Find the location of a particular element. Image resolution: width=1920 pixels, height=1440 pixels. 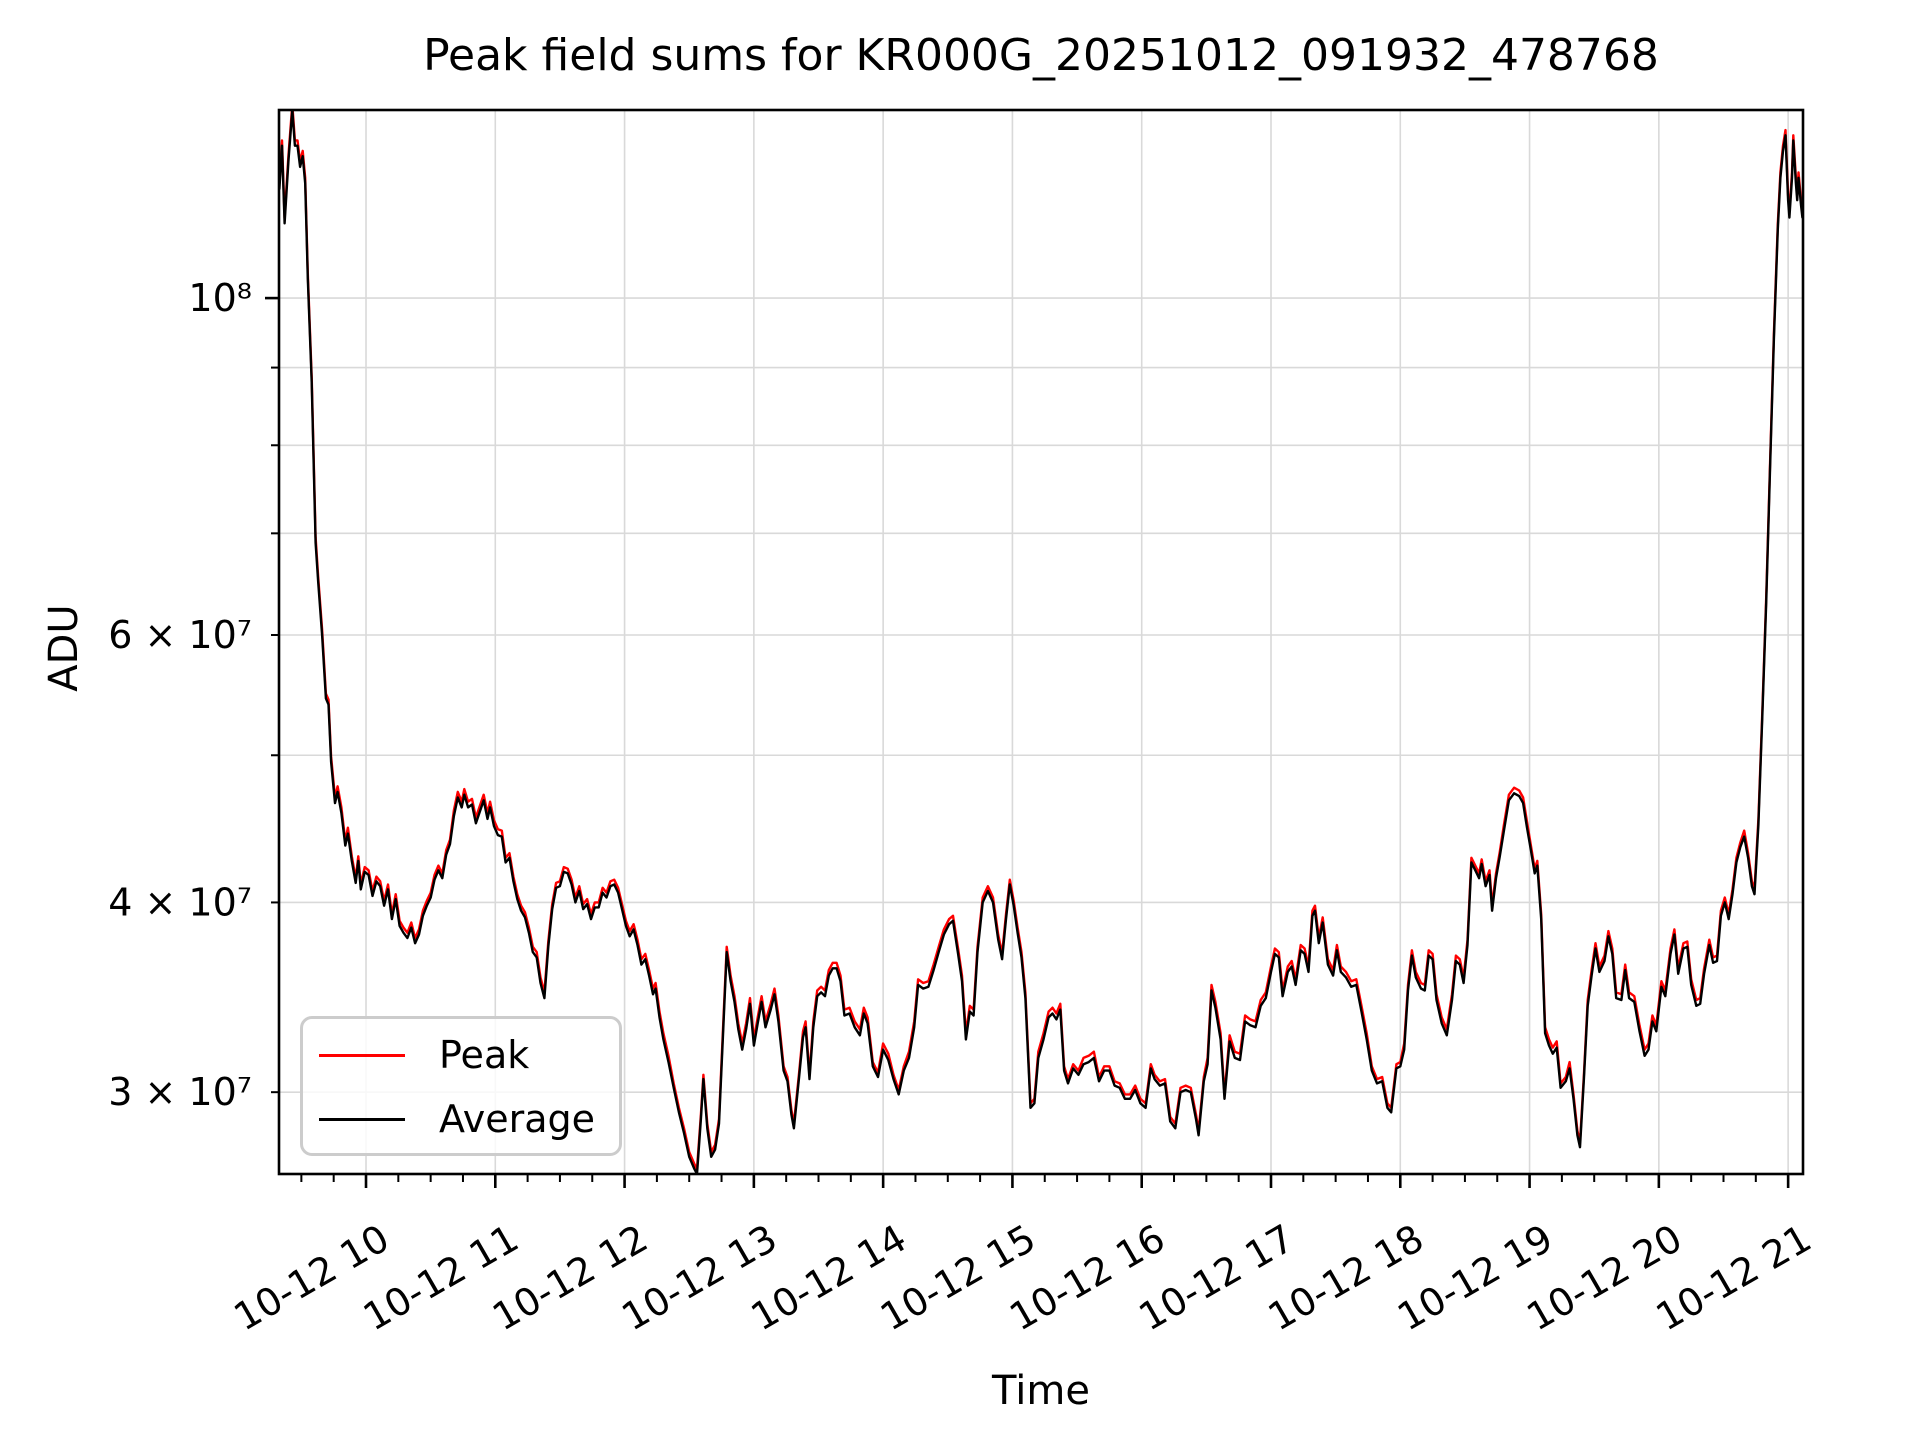

legend: Peak Average is located at coordinates (461, 1086).